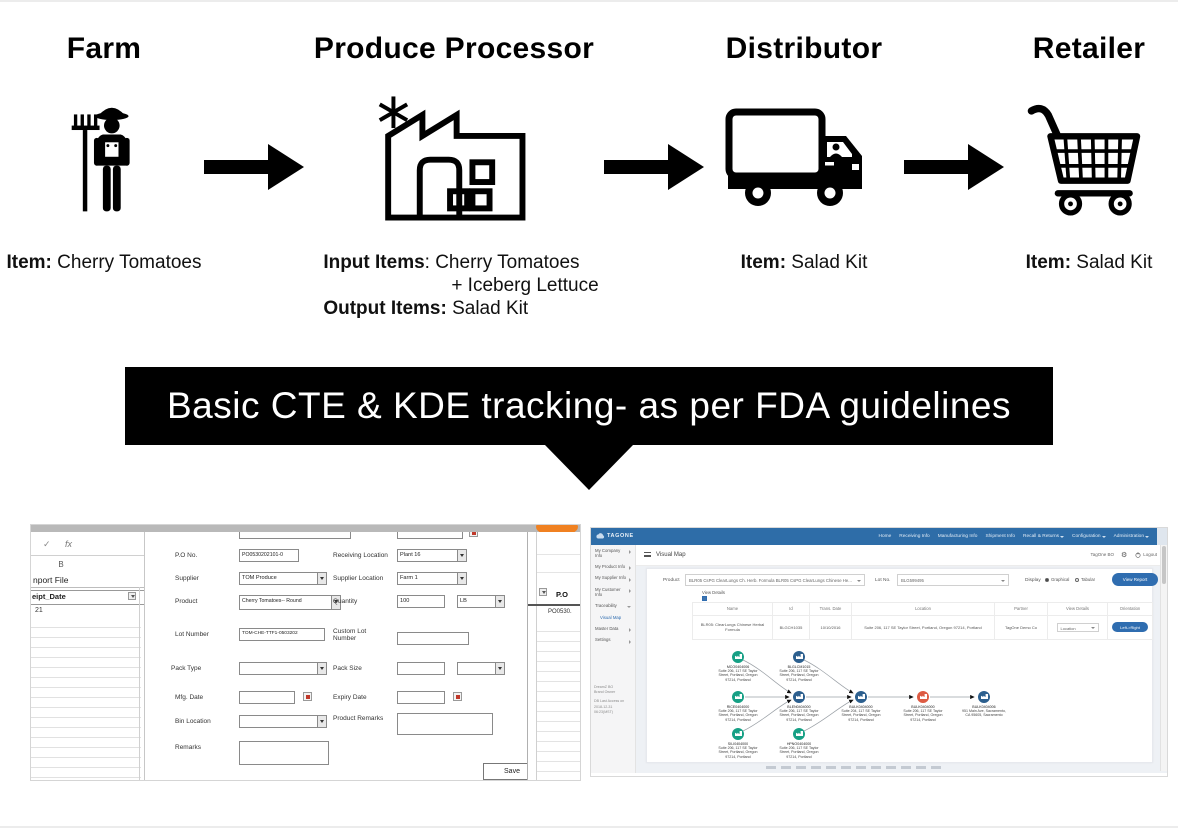 The width and height of the screenshot is (1178, 828). What do you see at coordinates (445, 723) in the screenshot?
I see `product-remarks-textarea` at bounding box center [445, 723].